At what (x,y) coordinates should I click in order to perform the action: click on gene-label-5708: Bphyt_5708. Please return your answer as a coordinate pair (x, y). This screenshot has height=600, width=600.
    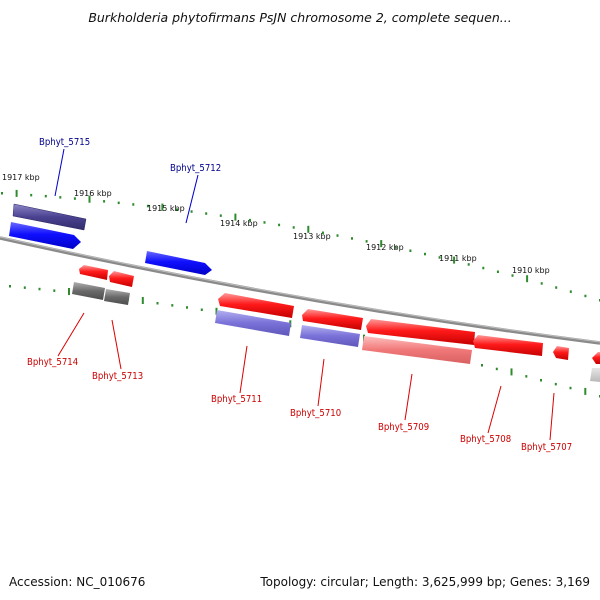
    Looking at the image, I should click on (485, 439).